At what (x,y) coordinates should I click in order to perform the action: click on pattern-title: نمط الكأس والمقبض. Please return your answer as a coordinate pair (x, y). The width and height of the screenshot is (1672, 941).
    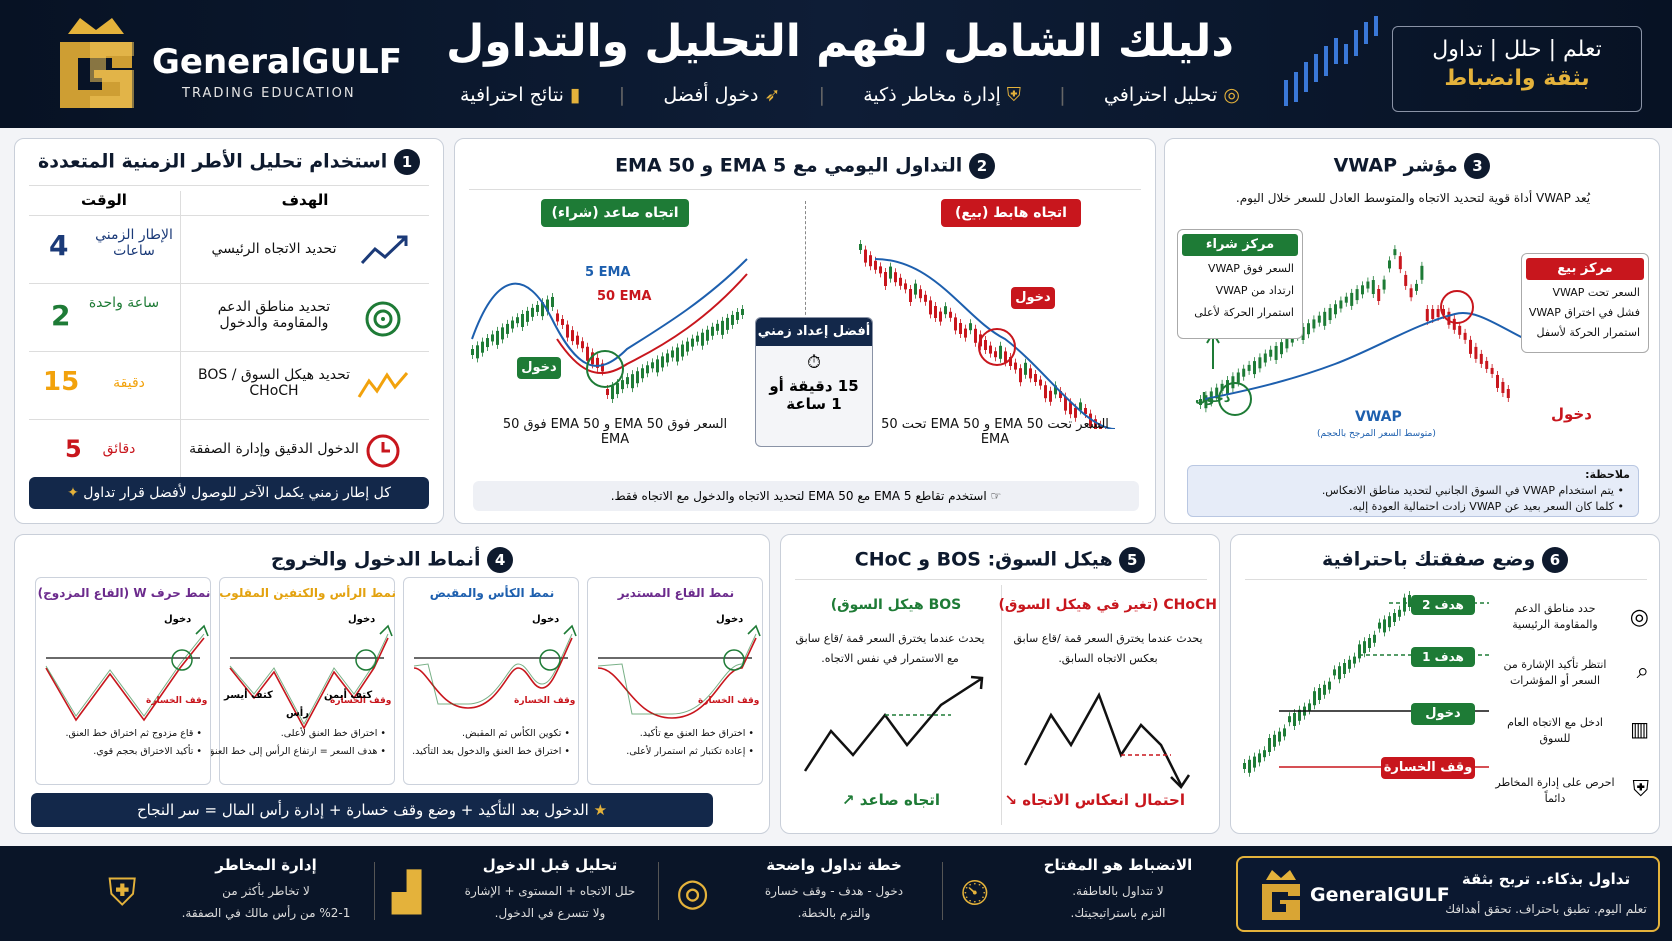
    Looking at the image, I should click on (492, 593).